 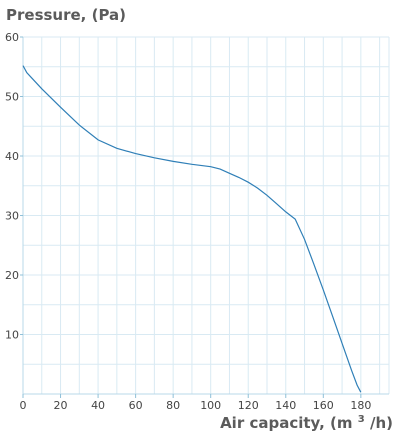 What do you see at coordinates (12, 275) in the screenshot?
I see `y-tick-label: 20` at bounding box center [12, 275].